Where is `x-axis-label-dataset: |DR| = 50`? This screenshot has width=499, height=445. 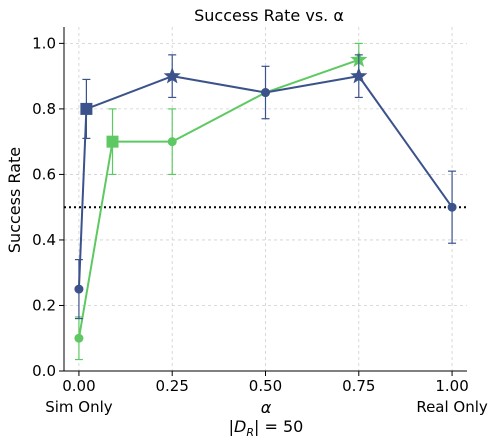 x-axis-label-dataset: |DR| = 50 is located at coordinates (266, 428).